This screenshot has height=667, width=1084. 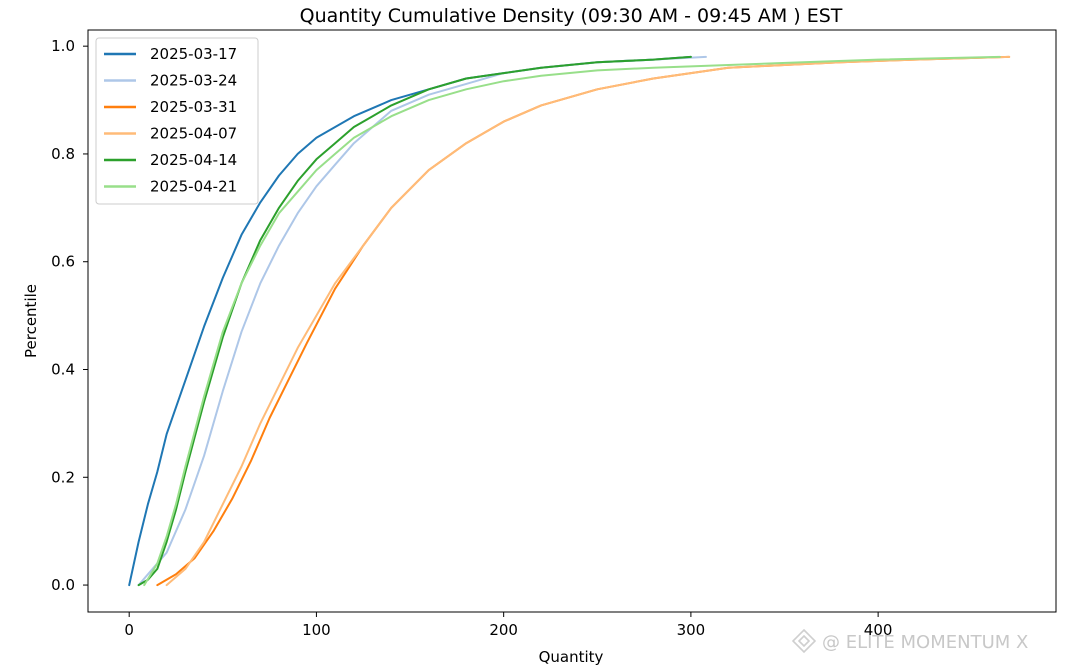 What do you see at coordinates (193, 160) in the screenshot?
I see `legend-label-2025-04-14: 2025-04-14` at bounding box center [193, 160].